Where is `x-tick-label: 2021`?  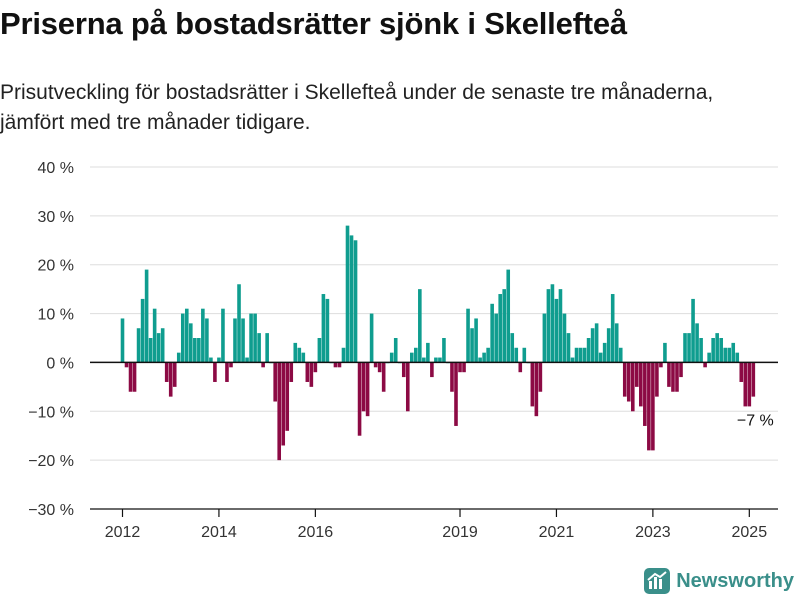 x-tick-label: 2021 is located at coordinates (557, 532).